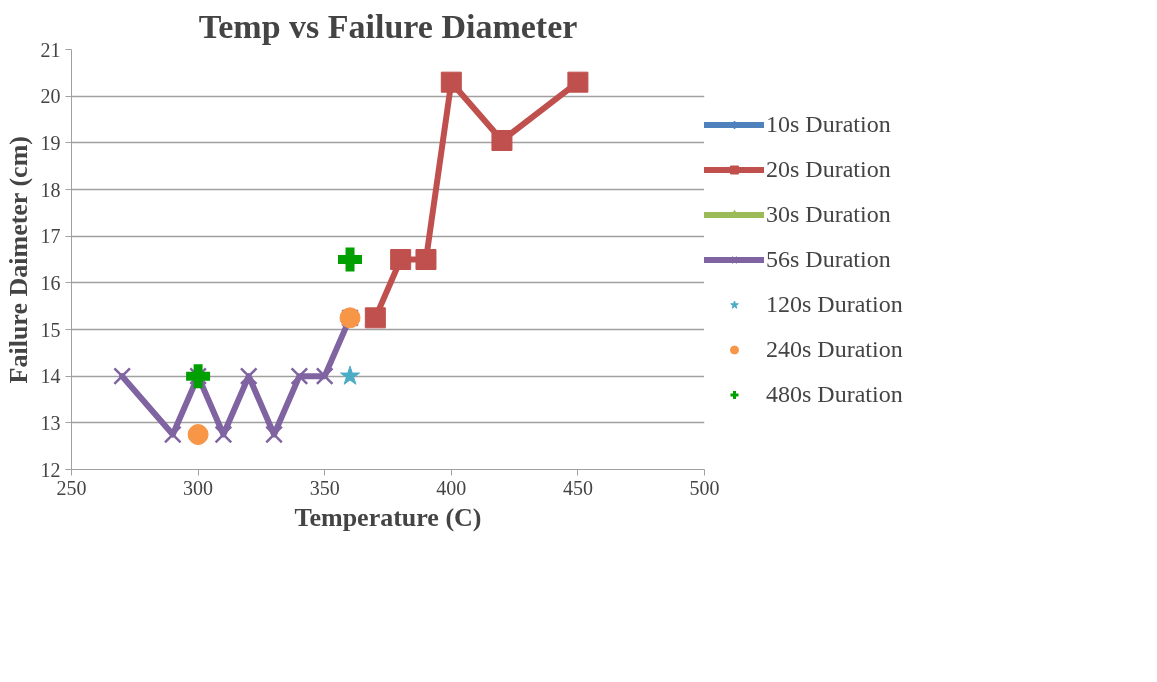  What do you see at coordinates (828, 124) in the screenshot?
I see `legend-label: 10s Duration` at bounding box center [828, 124].